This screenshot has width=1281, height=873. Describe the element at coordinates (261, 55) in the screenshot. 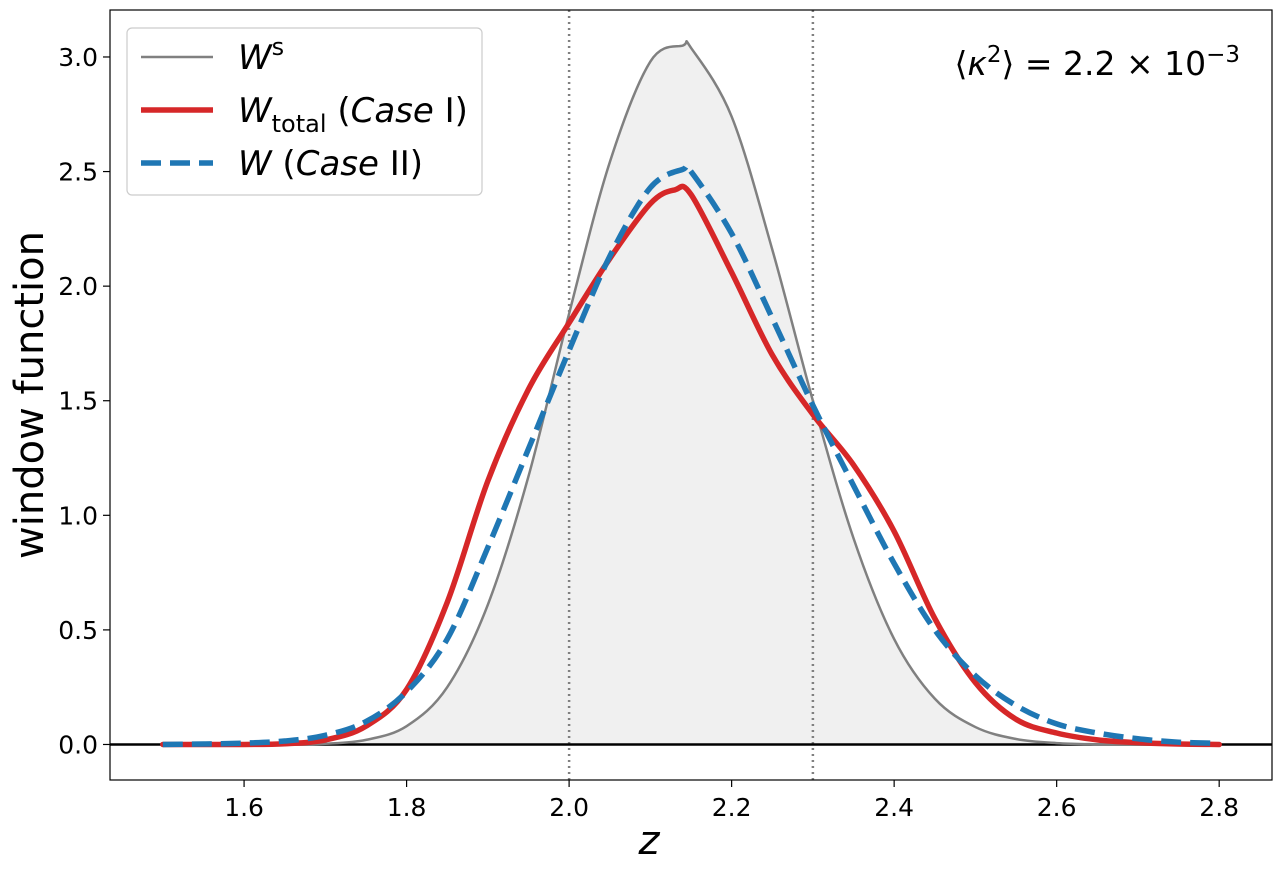

I see `legend-label-0: Ws` at that location.